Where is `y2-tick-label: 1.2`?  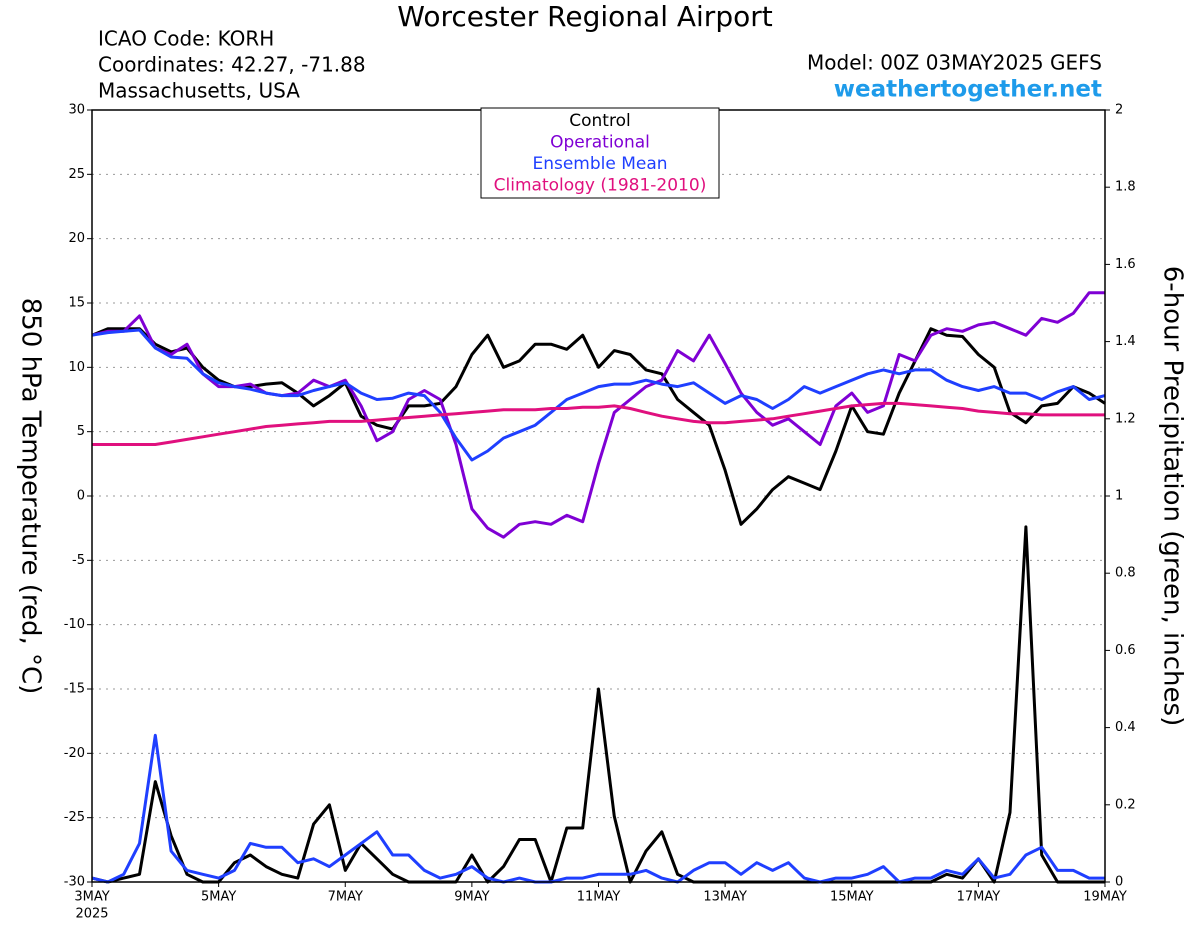 y2-tick-label: 1.2 is located at coordinates (1125, 418).